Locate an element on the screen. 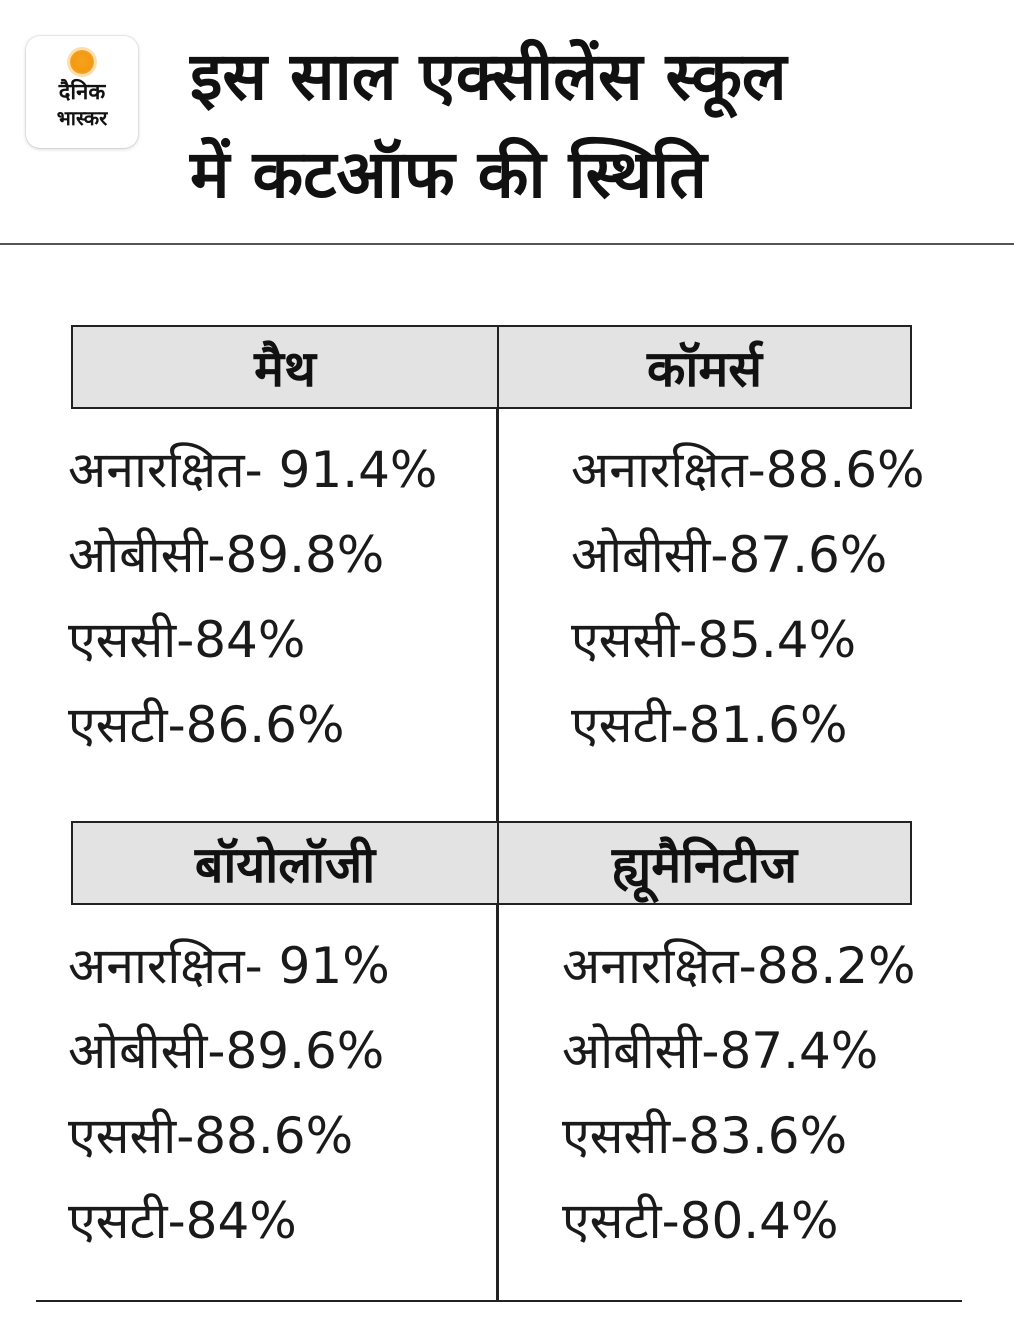 The width and height of the screenshot is (1014, 1319). logo-text-line2: भास्कर is located at coordinates (82, 118).